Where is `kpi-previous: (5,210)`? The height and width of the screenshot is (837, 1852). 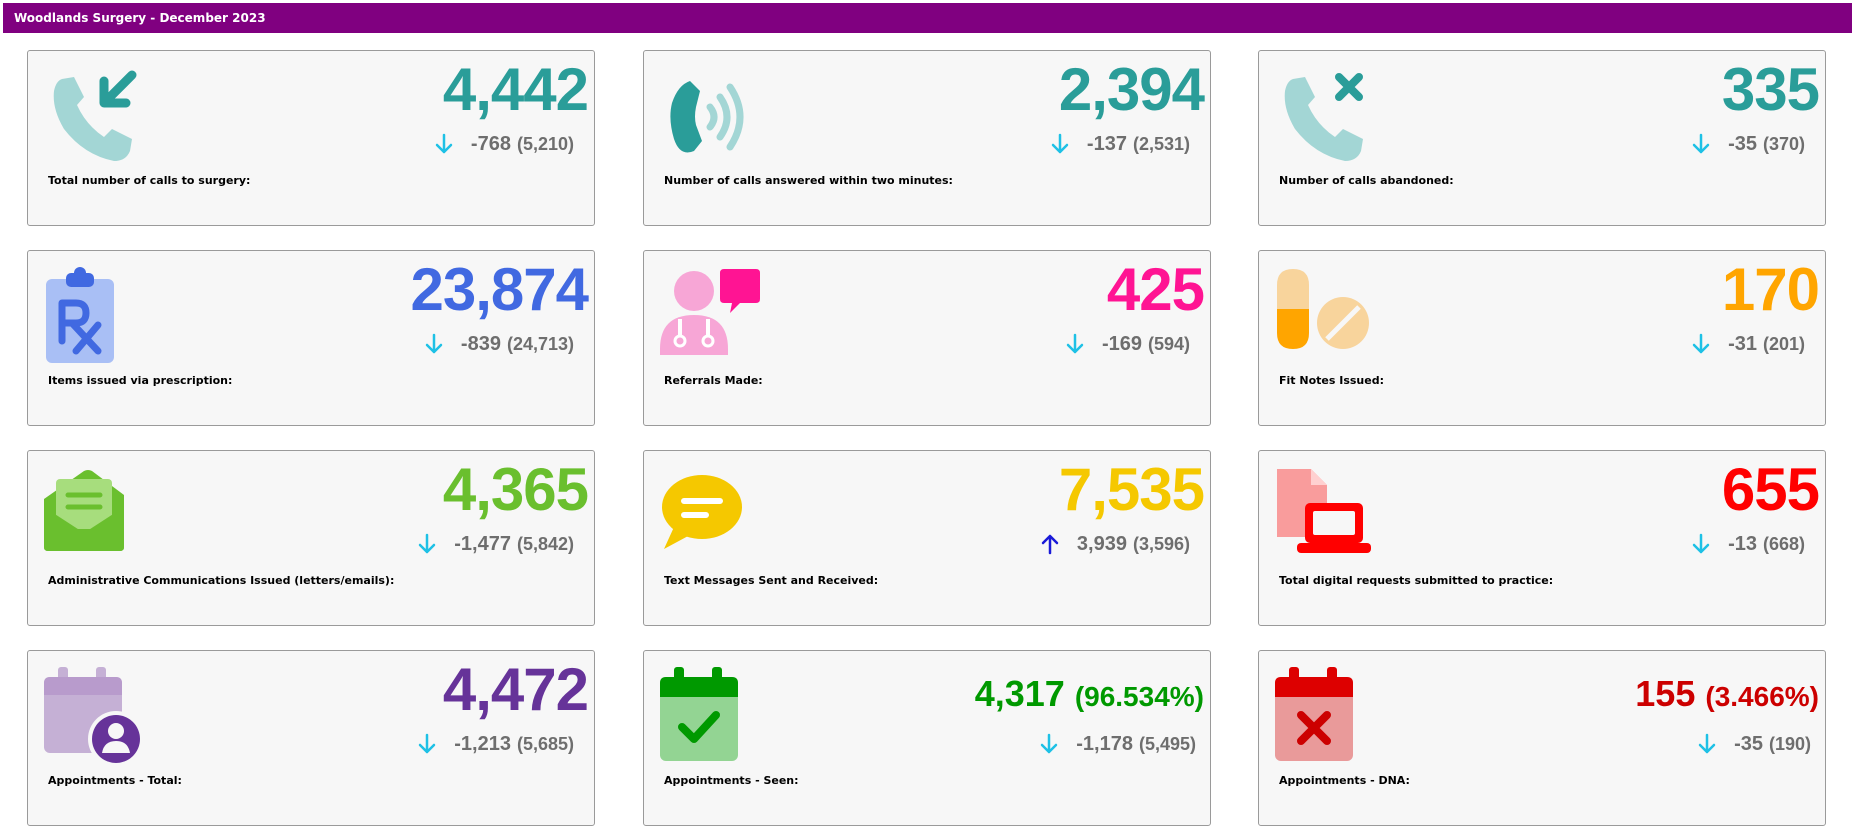 kpi-previous: (5,210) is located at coordinates (545, 144).